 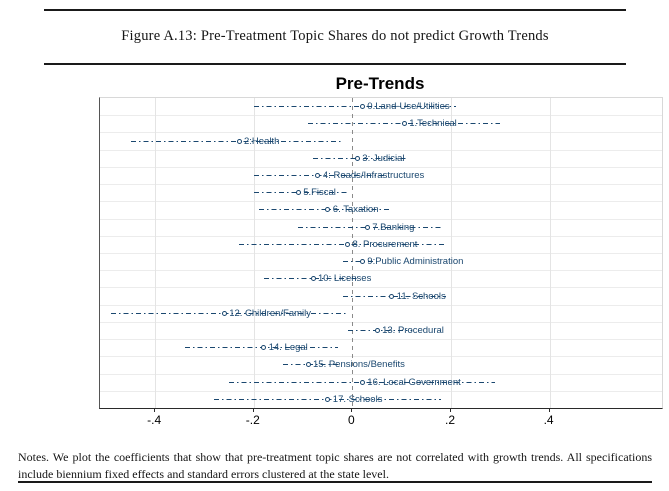 What do you see at coordinates (288, 348) in the screenshot?
I see `topic-label: 14. Legal` at bounding box center [288, 348].